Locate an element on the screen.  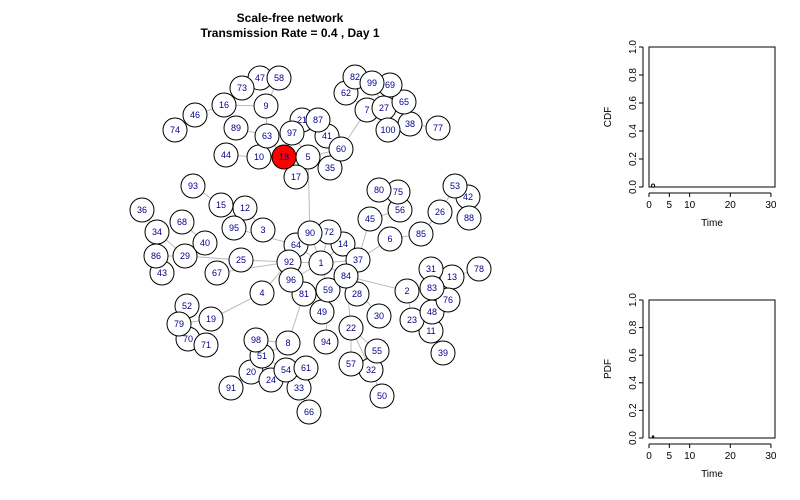
node-97: 97 is located at coordinates (292, 133).